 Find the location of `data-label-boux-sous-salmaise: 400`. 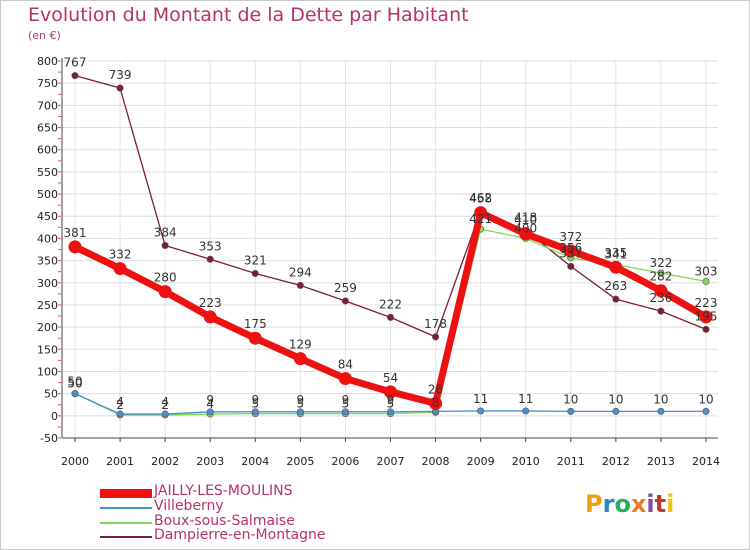

data-label-boux-sous-salmaise: 400 is located at coordinates (525, 228).